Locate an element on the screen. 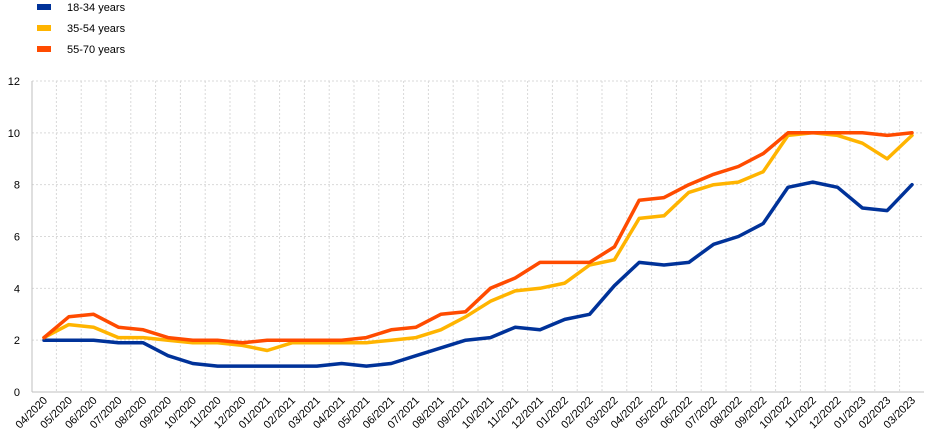 This screenshot has width=948, height=448. y-tick-label-0: 0 is located at coordinates (17, 393).